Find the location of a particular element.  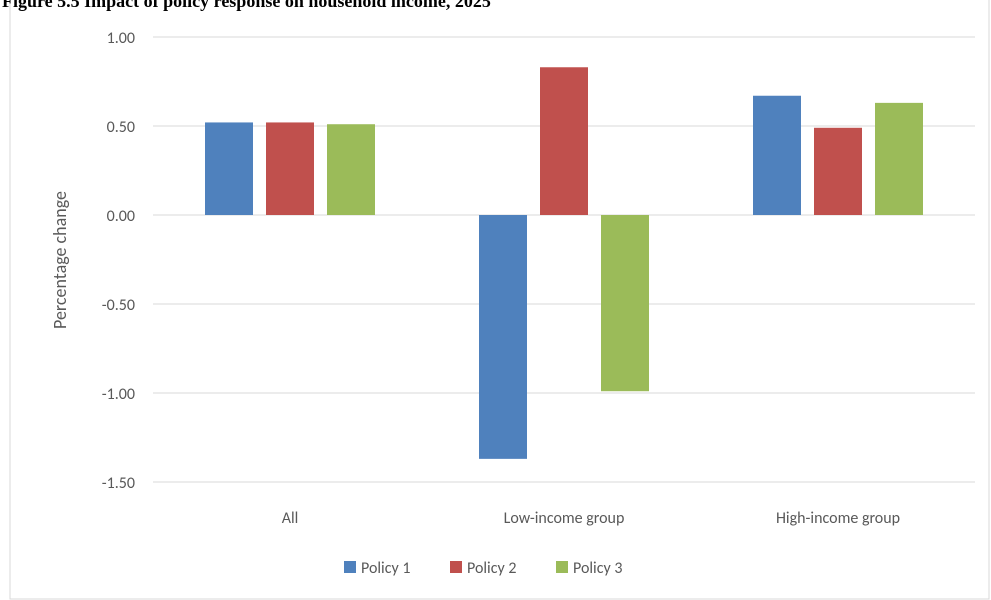

y-tick-label: 0.00 is located at coordinates (121, 216).